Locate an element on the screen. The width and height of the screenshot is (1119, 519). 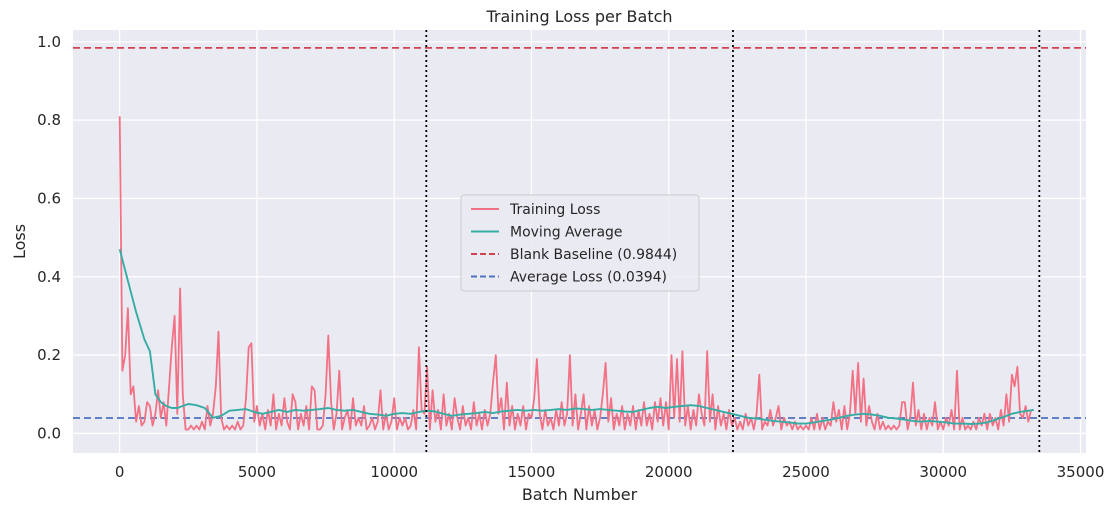
x-tick-label: 5000 is located at coordinates (257, 472).